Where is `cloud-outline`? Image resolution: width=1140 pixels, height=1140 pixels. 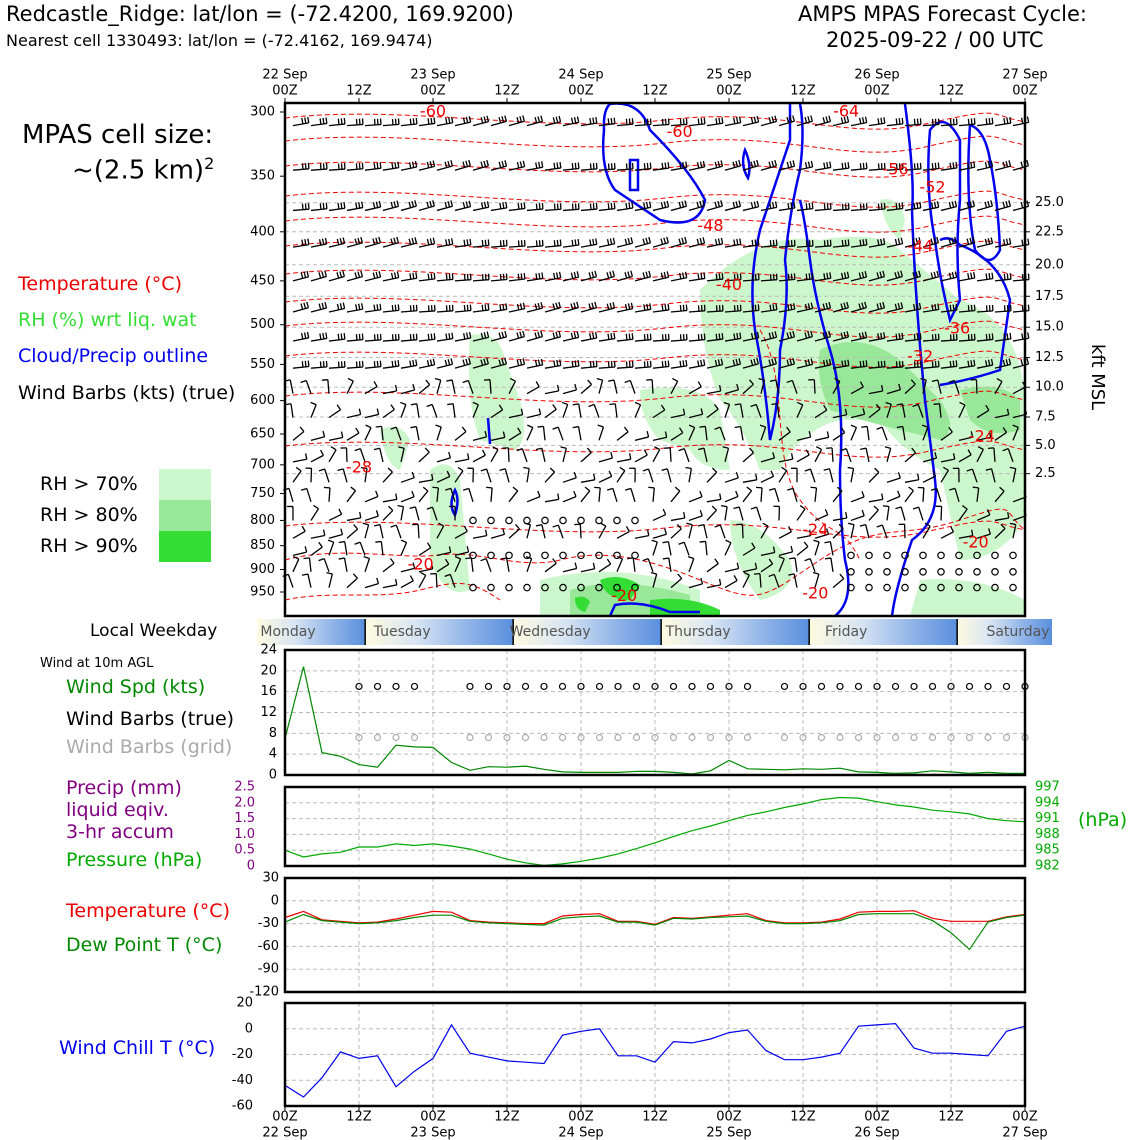 cloud-outline is located at coordinates (975, 312).